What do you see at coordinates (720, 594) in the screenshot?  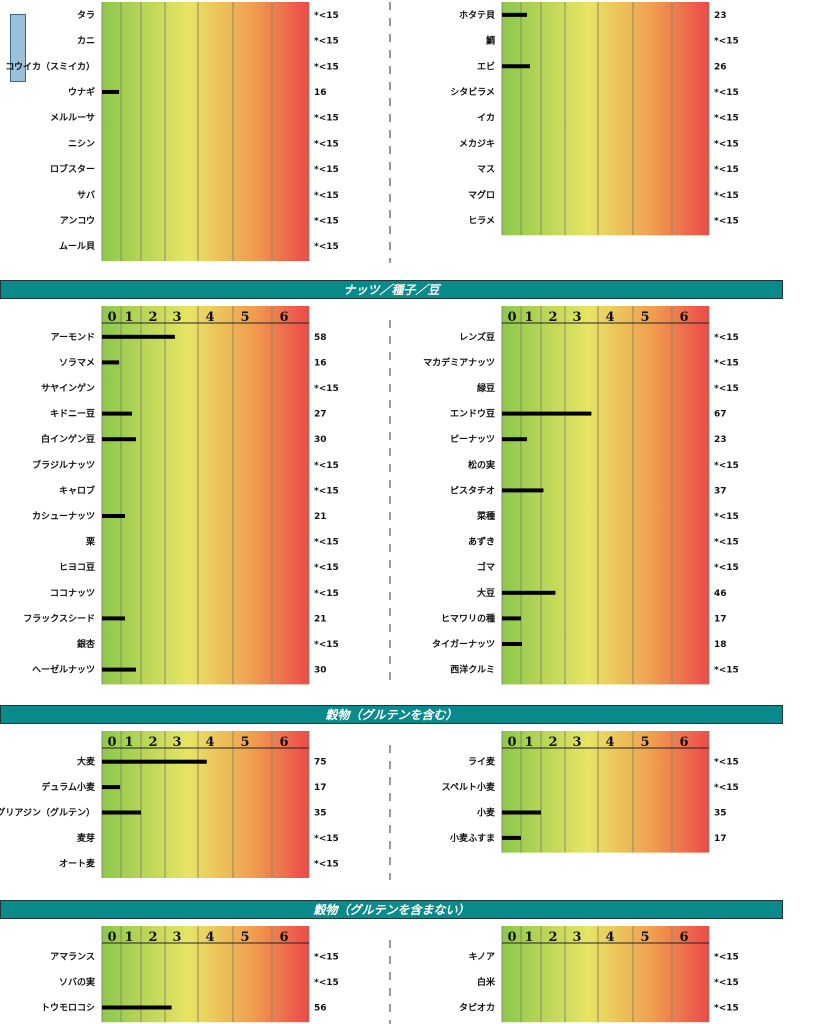 I see `data-label: 46` at bounding box center [720, 594].